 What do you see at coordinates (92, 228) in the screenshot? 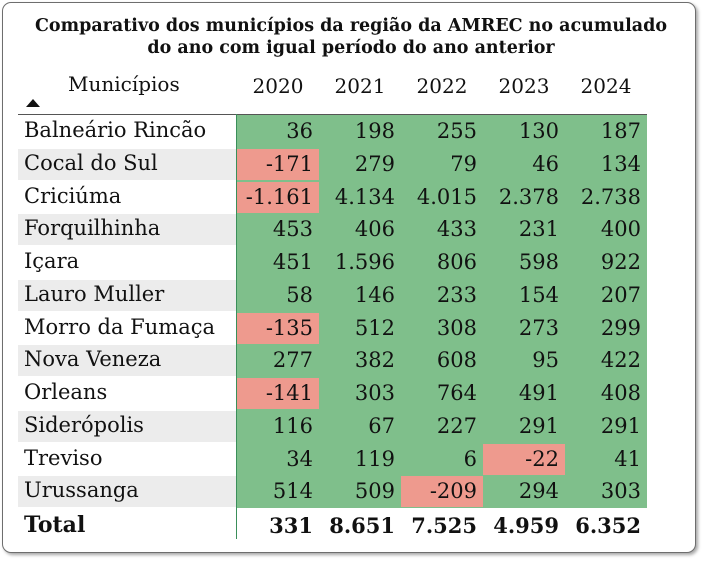
I see `municipio-name: Forquilhinha` at bounding box center [92, 228].